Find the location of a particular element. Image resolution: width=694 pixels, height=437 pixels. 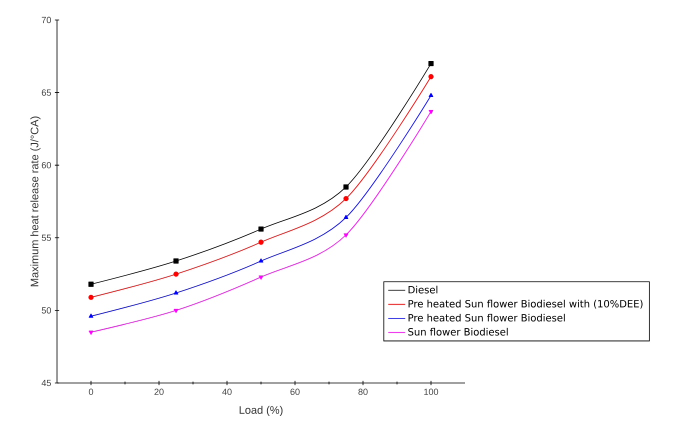

x-tick-label: 100 is located at coordinates (431, 391).